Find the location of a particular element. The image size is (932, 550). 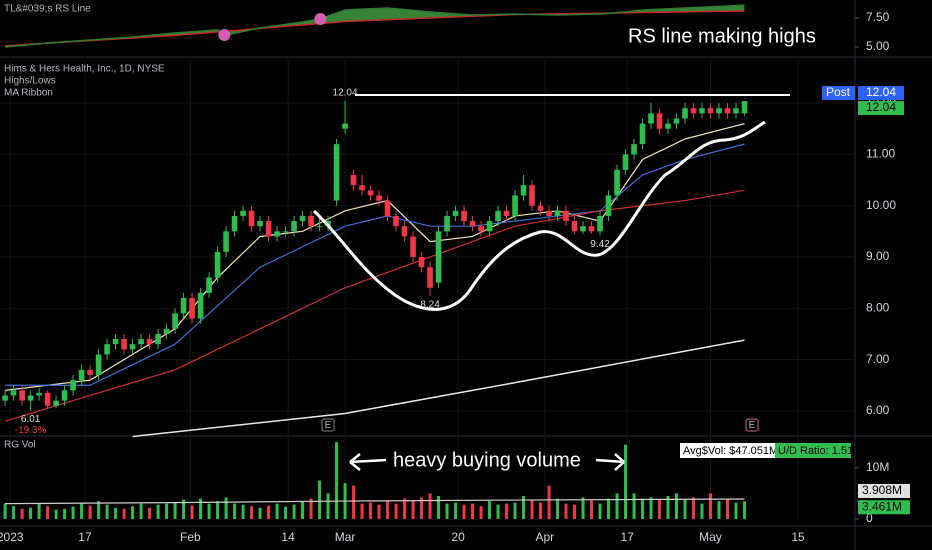

y-tick-label: 11.00 is located at coordinates (880, 154).